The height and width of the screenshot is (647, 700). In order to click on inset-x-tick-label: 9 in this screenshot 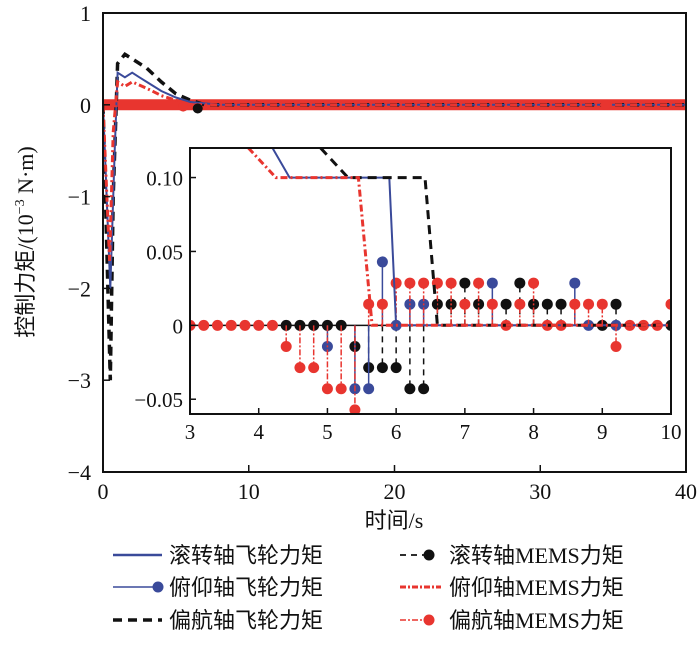, I will do `click(602, 432)`.